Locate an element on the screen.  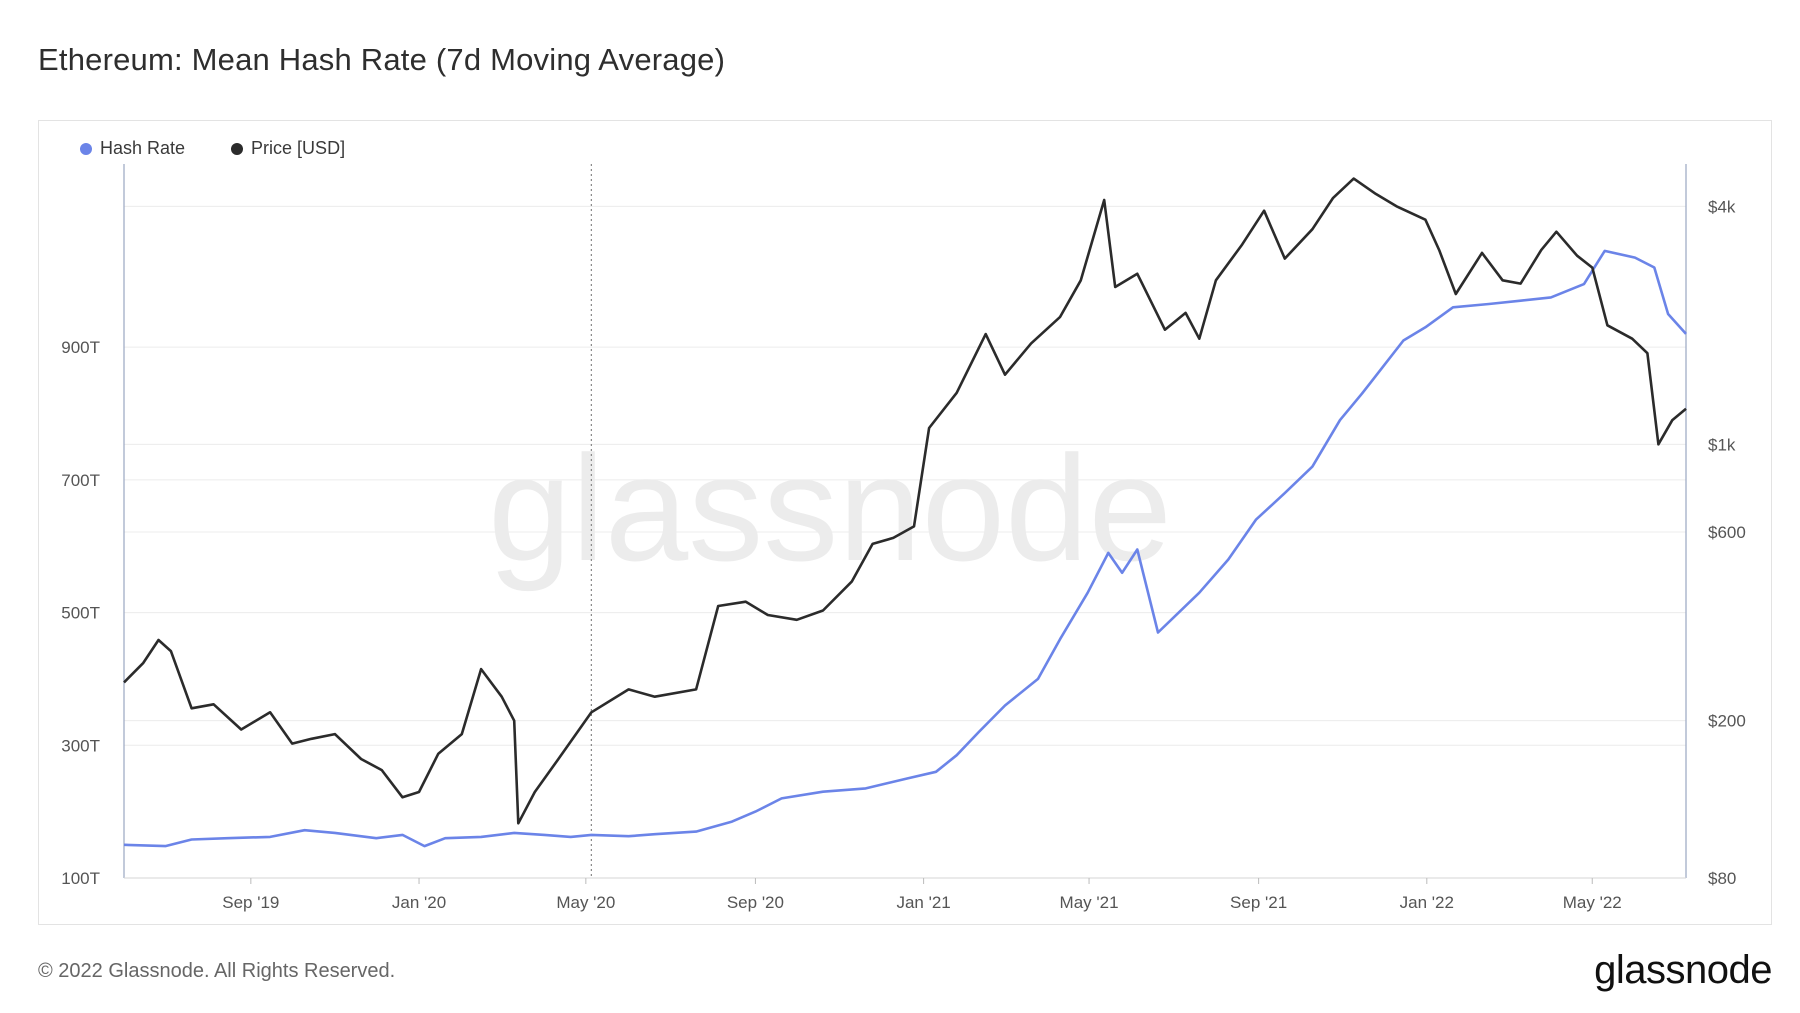
y-left-tick-label-0: 100T is located at coordinates (80, 878).